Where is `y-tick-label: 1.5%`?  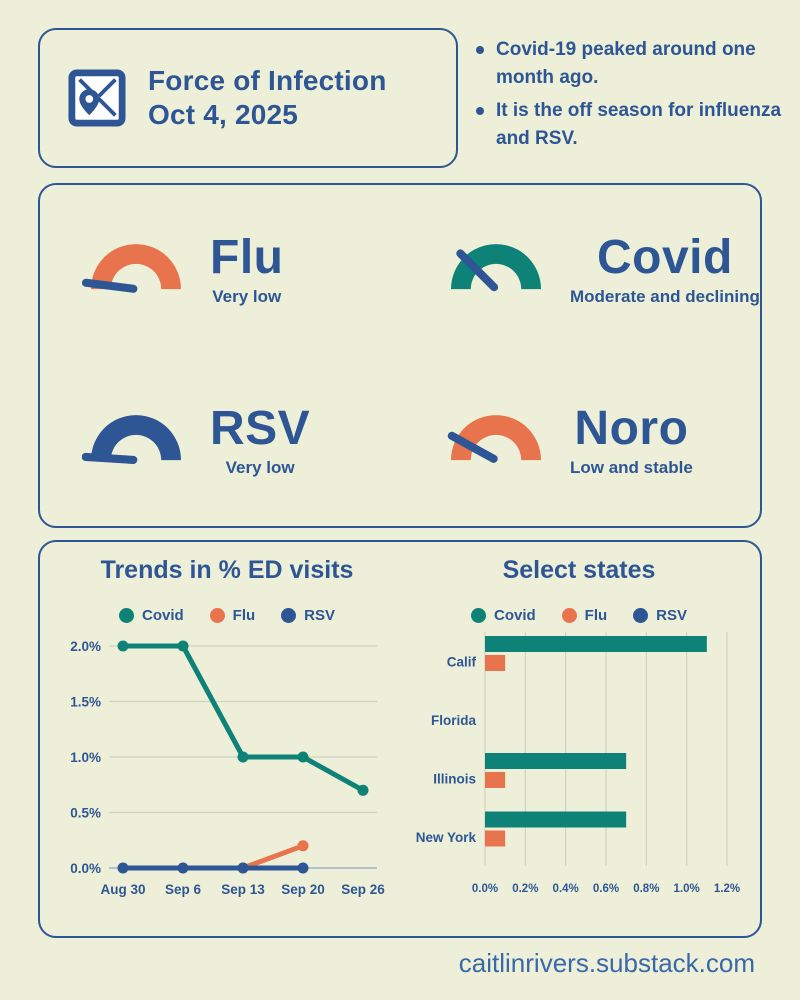 y-tick-label: 1.5% is located at coordinates (85, 702).